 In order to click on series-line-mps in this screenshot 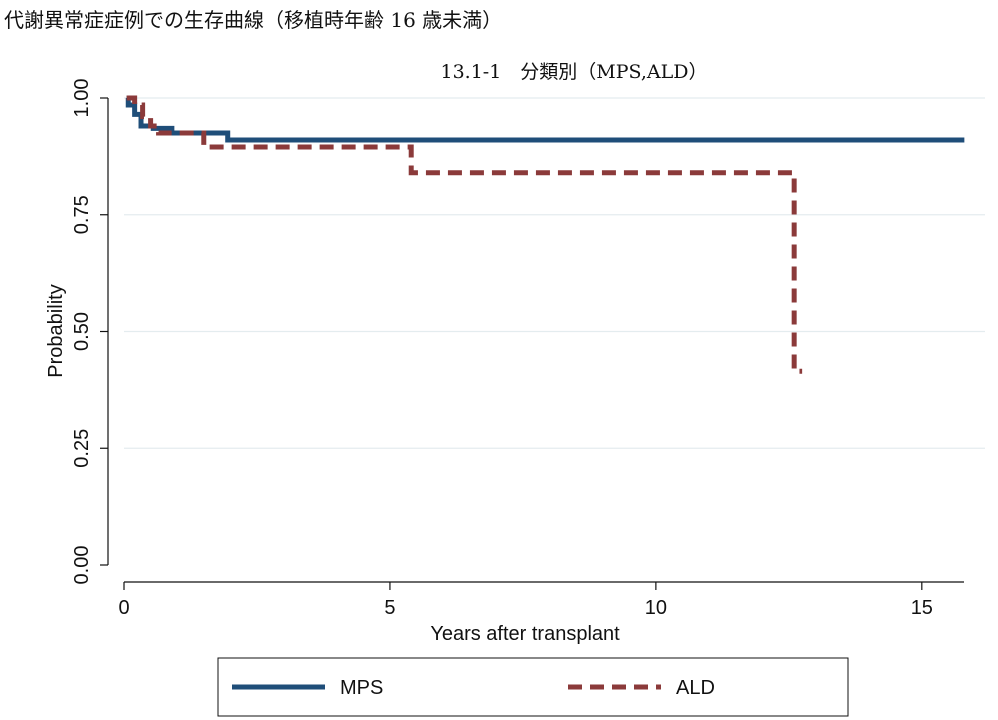, I will do `click(545, 119)`.